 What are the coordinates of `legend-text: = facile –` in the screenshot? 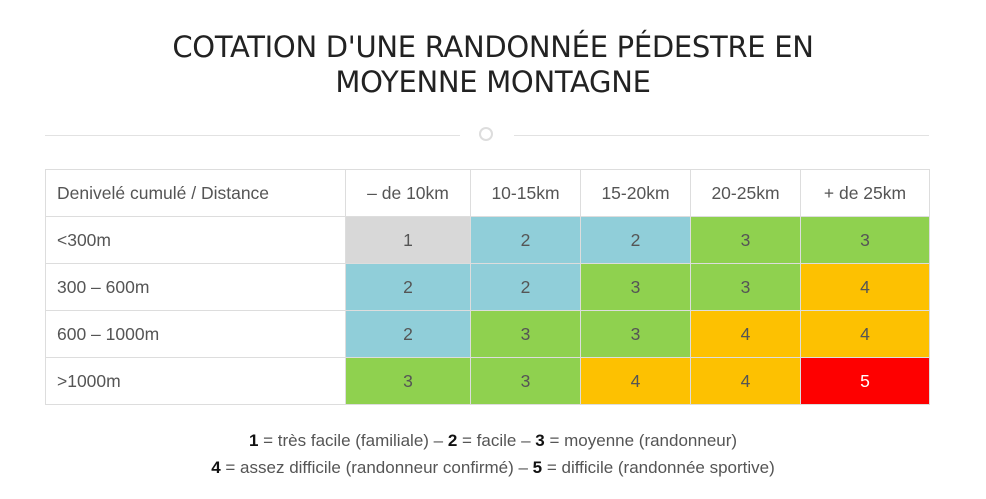 It's located at (496, 440).